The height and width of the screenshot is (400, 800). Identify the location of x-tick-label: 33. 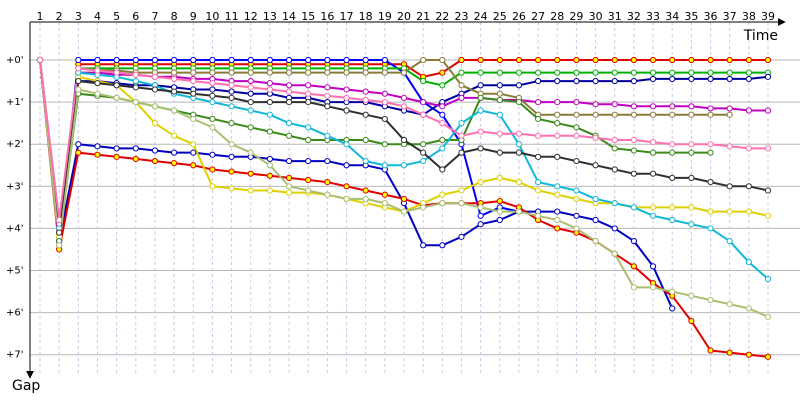
(653, 16).